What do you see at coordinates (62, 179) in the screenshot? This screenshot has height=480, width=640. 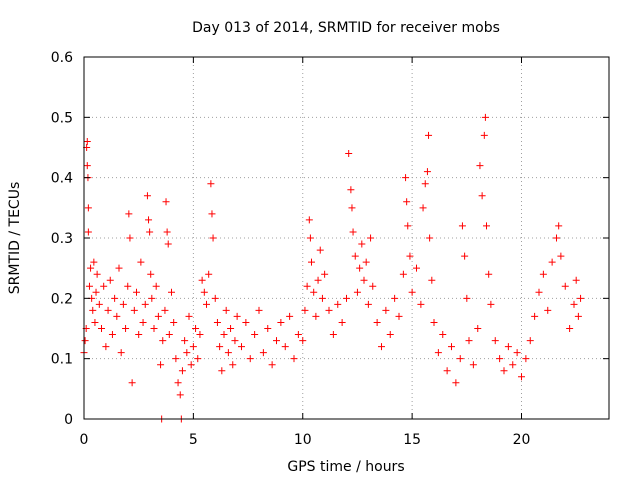 I see `y-tick-label: 0.4` at bounding box center [62, 179].